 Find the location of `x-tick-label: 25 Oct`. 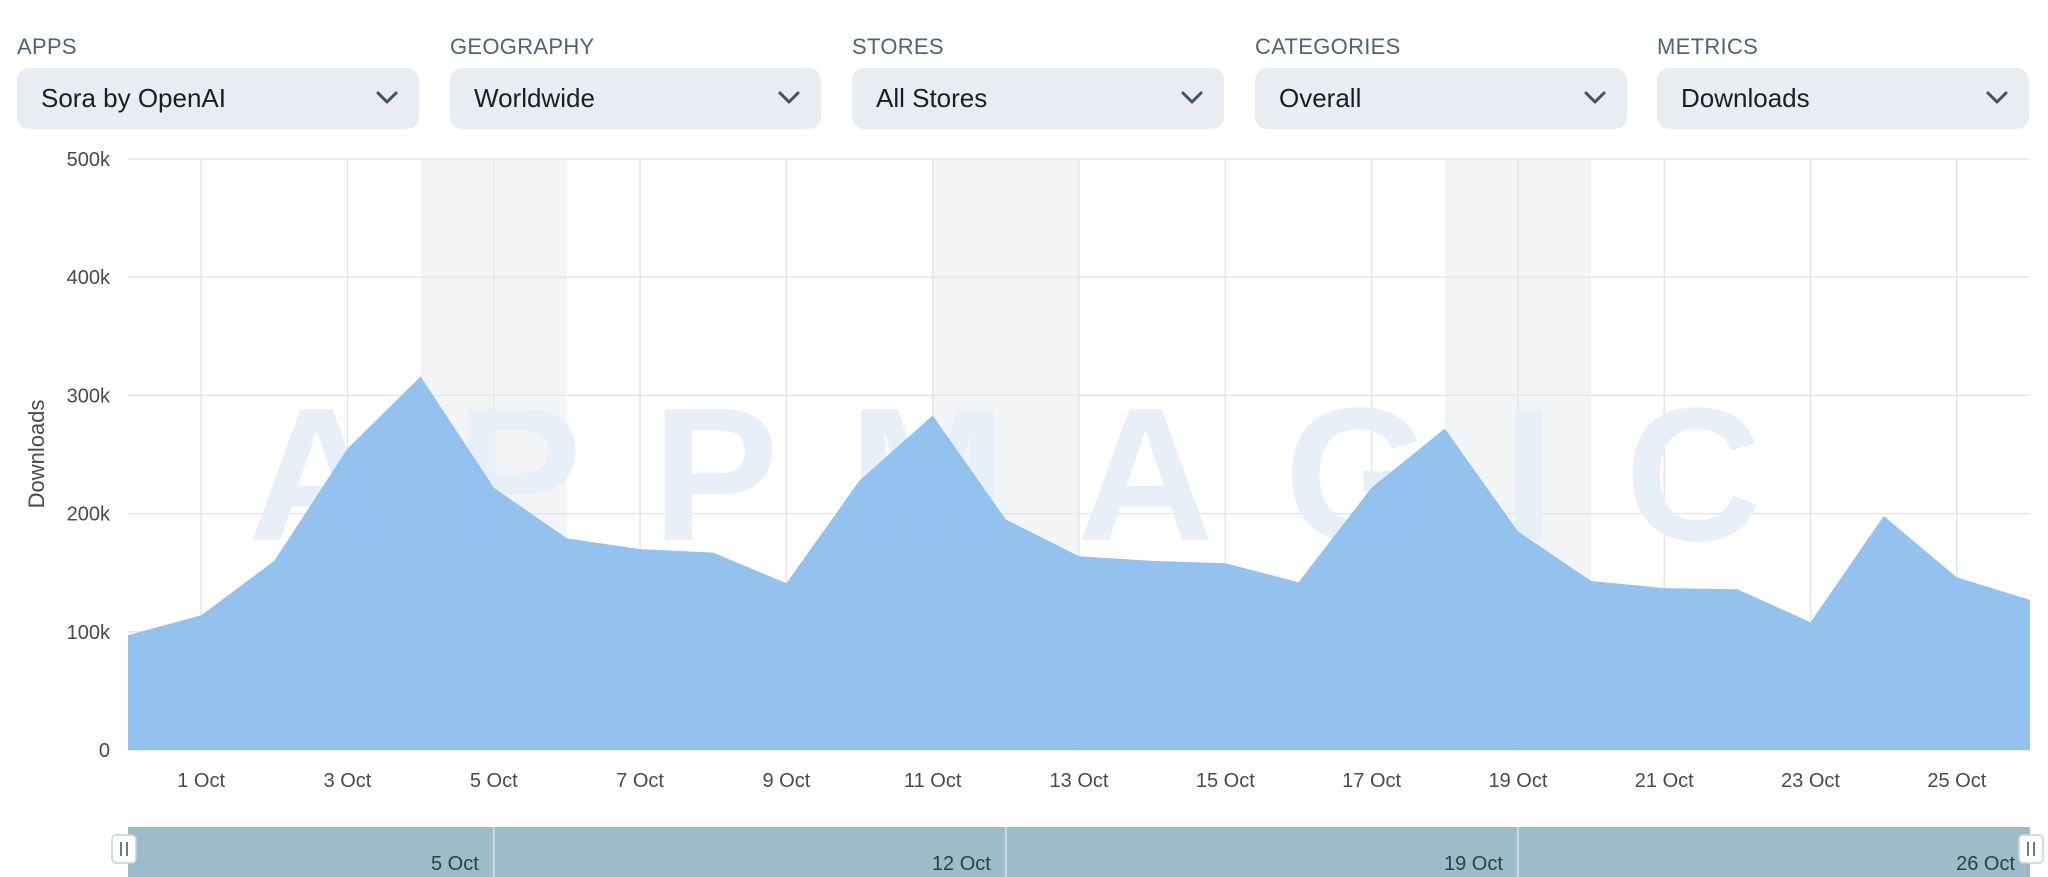

x-tick-label: 25 Oct is located at coordinates (1956, 781).